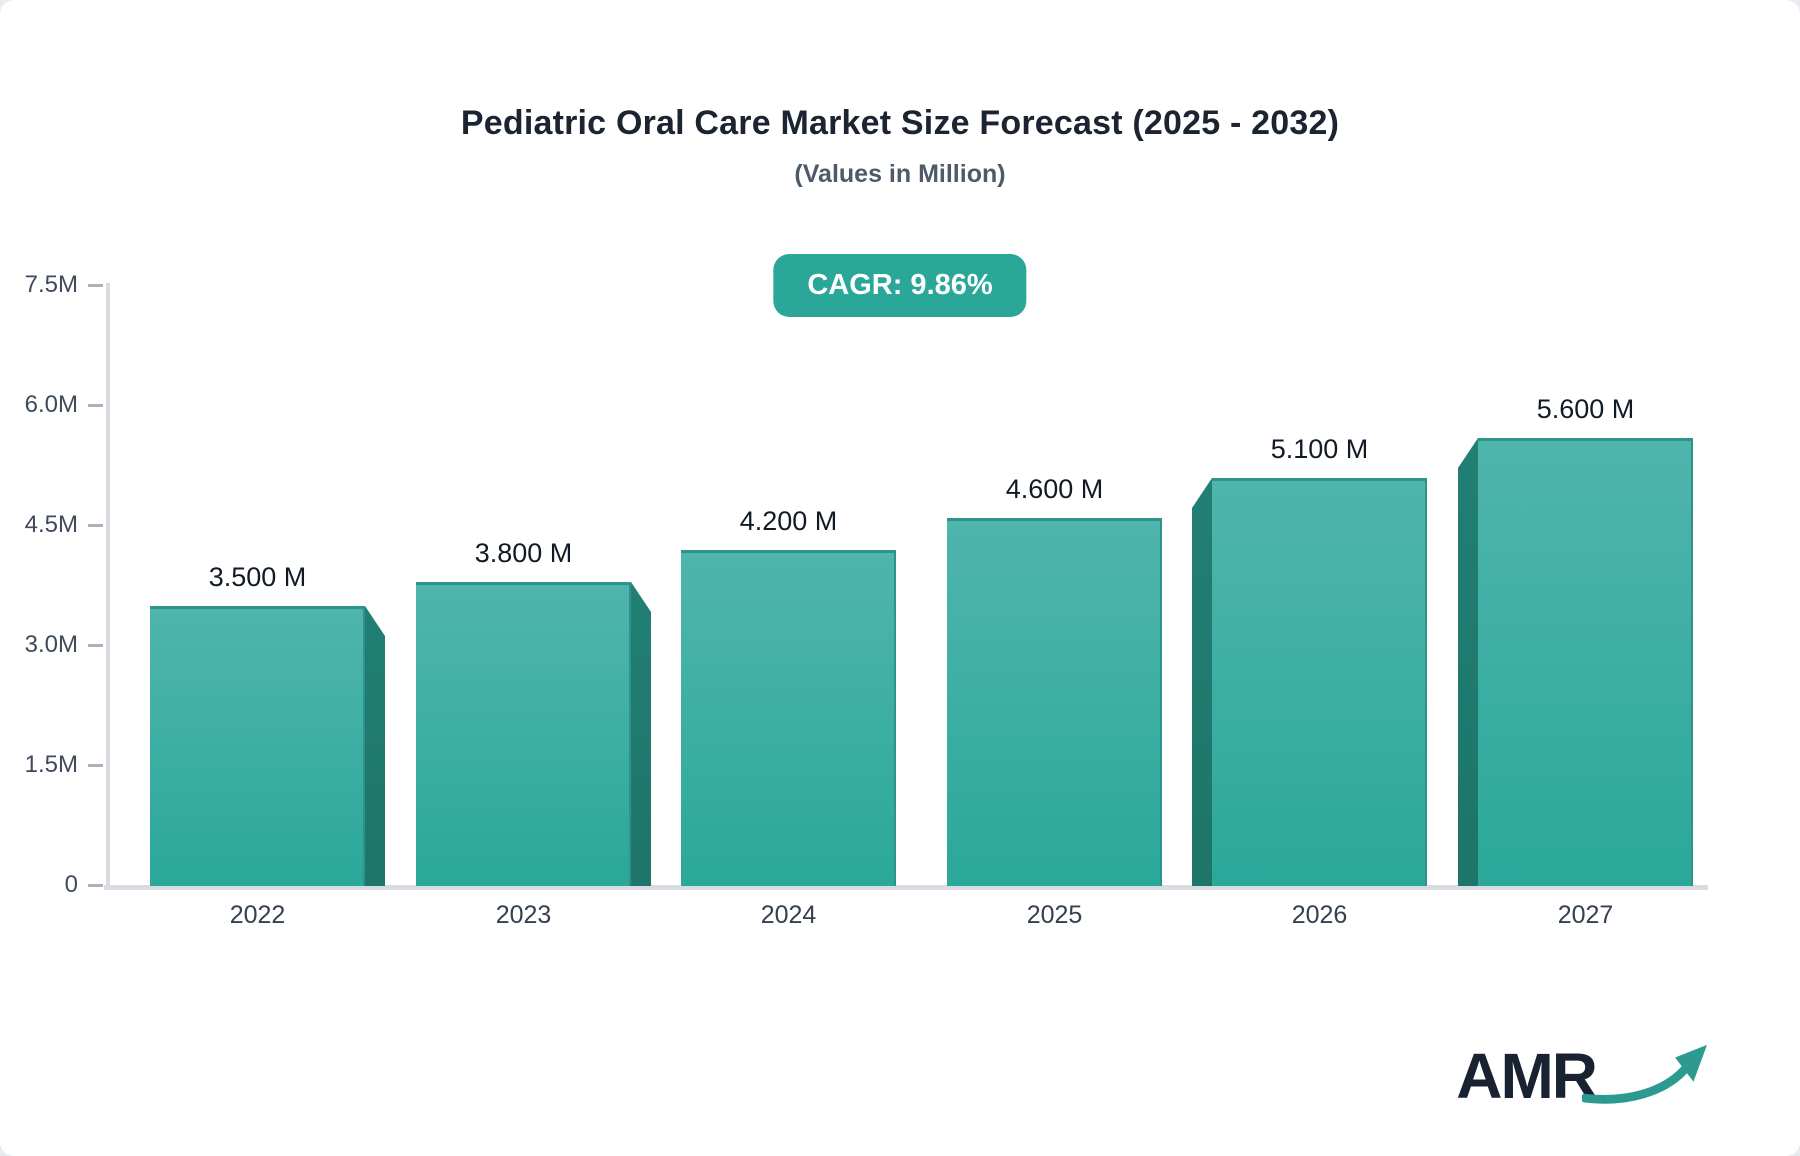 This screenshot has height=1156, width=1800. Describe the element at coordinates (1319, 449) in the screenshot. I see `bar-value-label: 5.100 M` at that location.